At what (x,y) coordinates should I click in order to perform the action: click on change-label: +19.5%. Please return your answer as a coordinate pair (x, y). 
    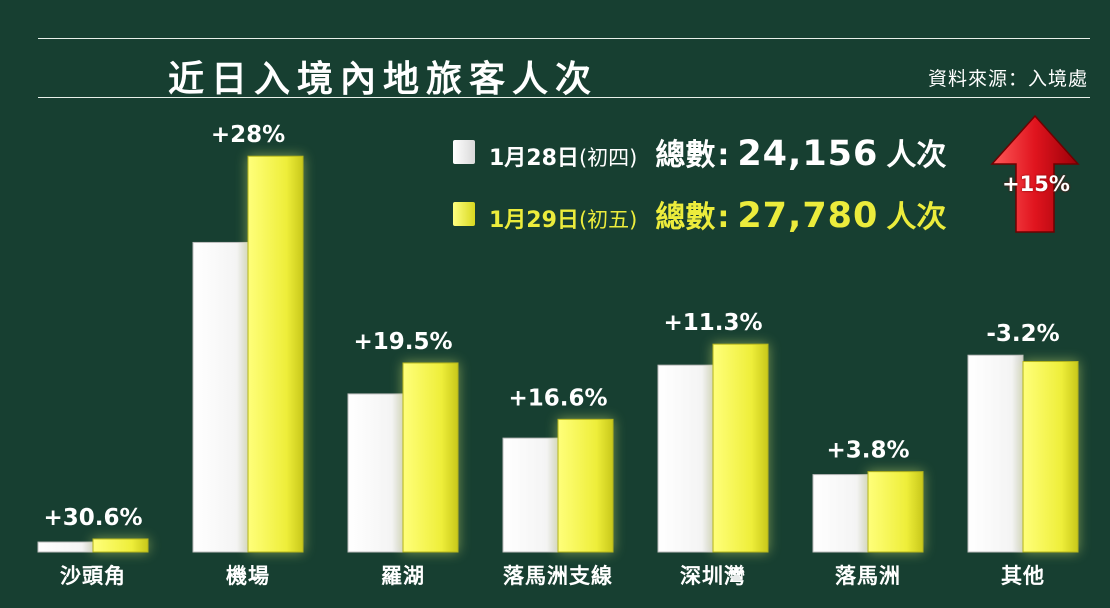
    Looking at the image, I should click on (402, 342).